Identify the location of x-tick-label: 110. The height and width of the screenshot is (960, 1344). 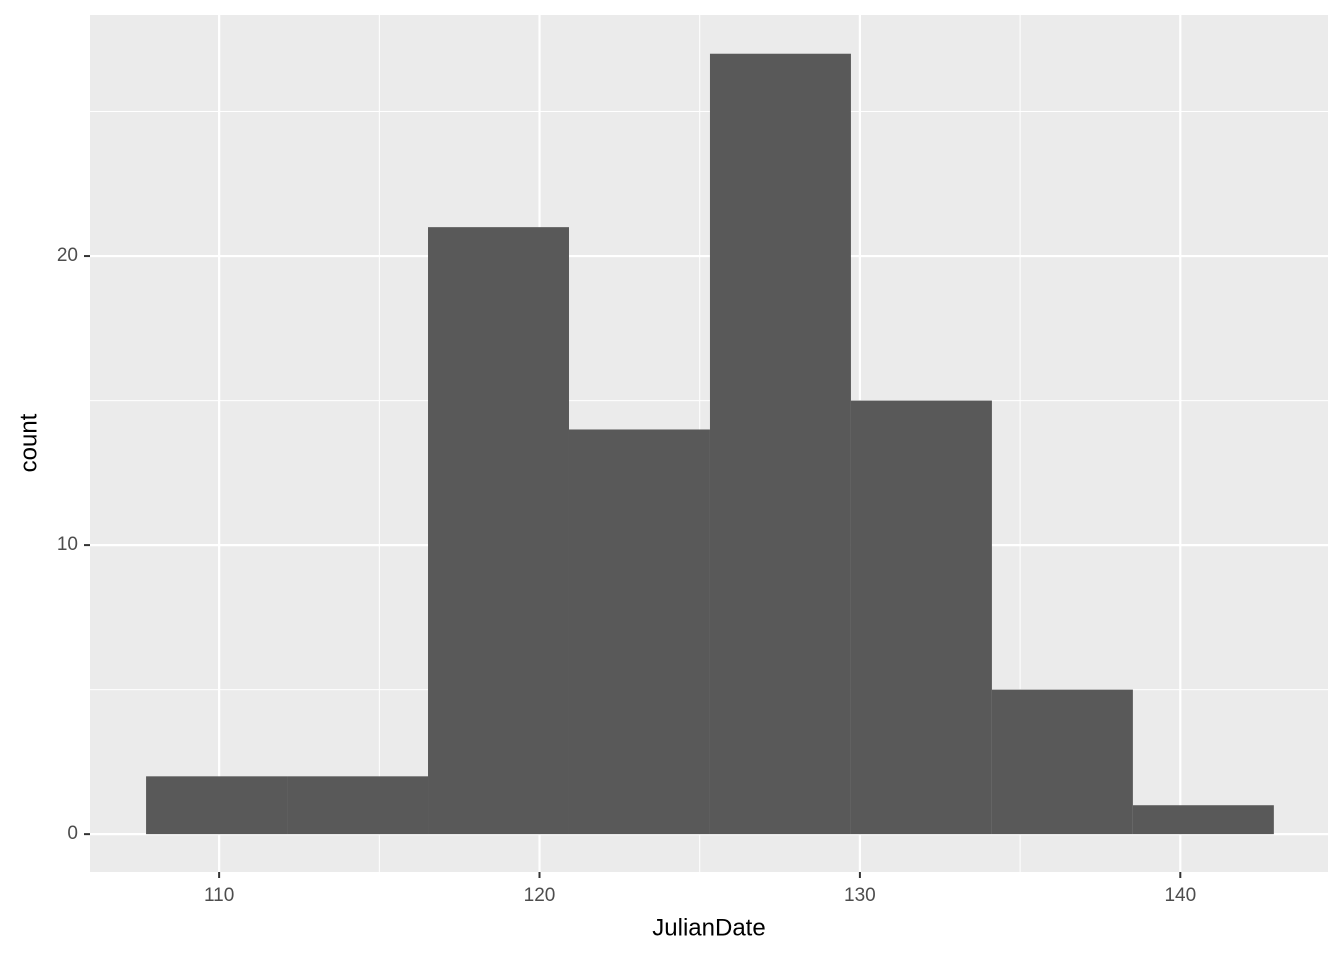
(219, 895).